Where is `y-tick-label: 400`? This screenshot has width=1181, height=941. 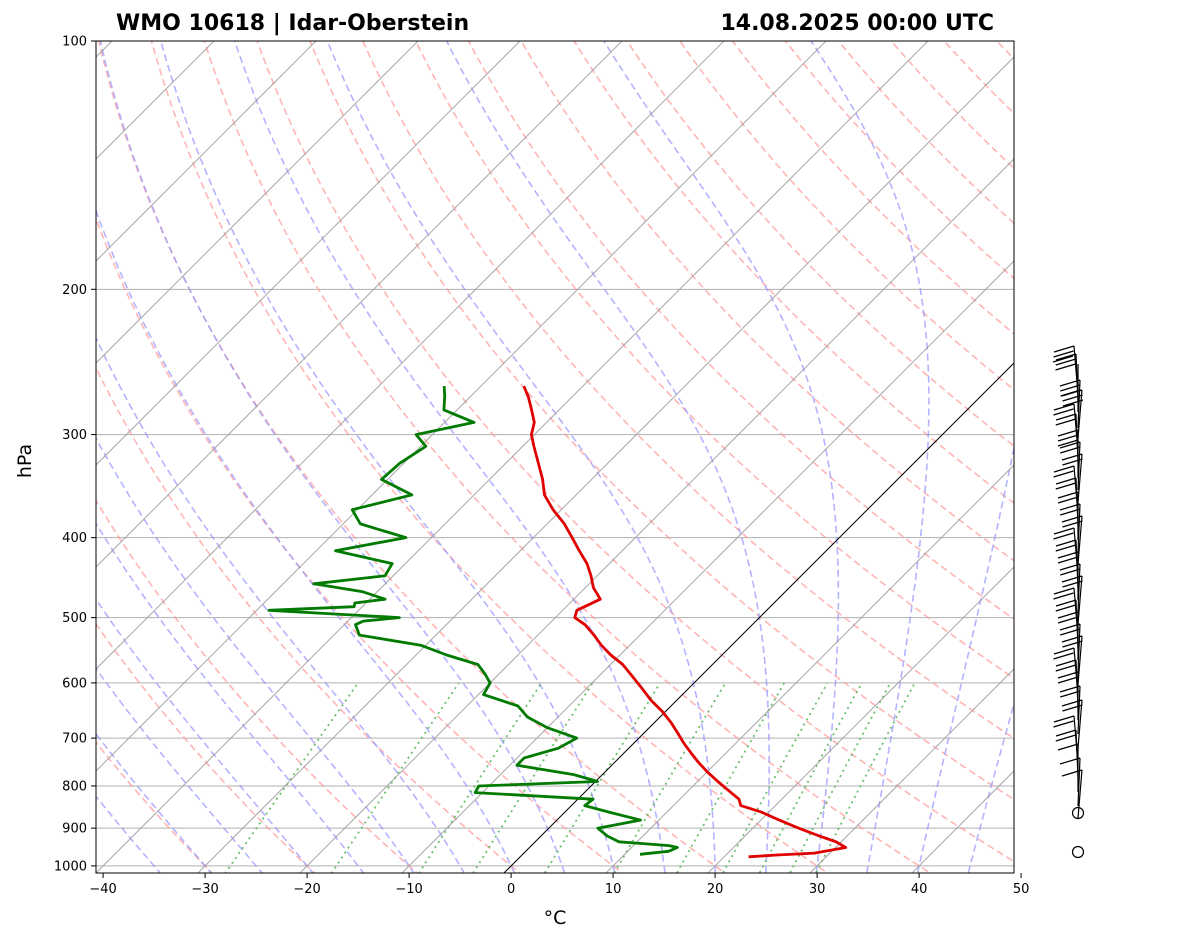 y-tick-label: 400 is located at coordinates (74, 538).